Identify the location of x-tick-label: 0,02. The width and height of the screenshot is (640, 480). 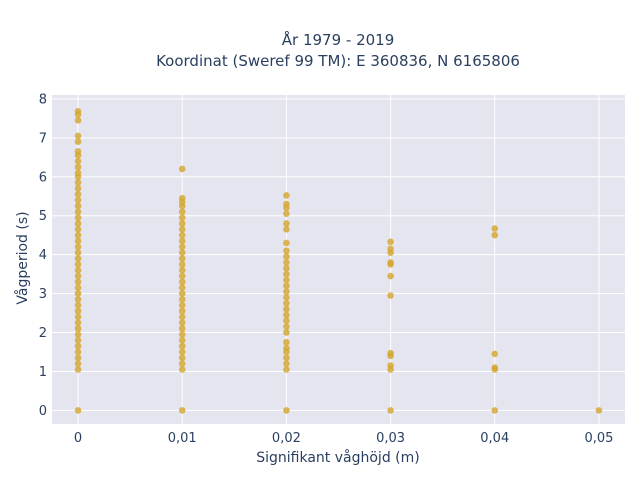
(286, 438).